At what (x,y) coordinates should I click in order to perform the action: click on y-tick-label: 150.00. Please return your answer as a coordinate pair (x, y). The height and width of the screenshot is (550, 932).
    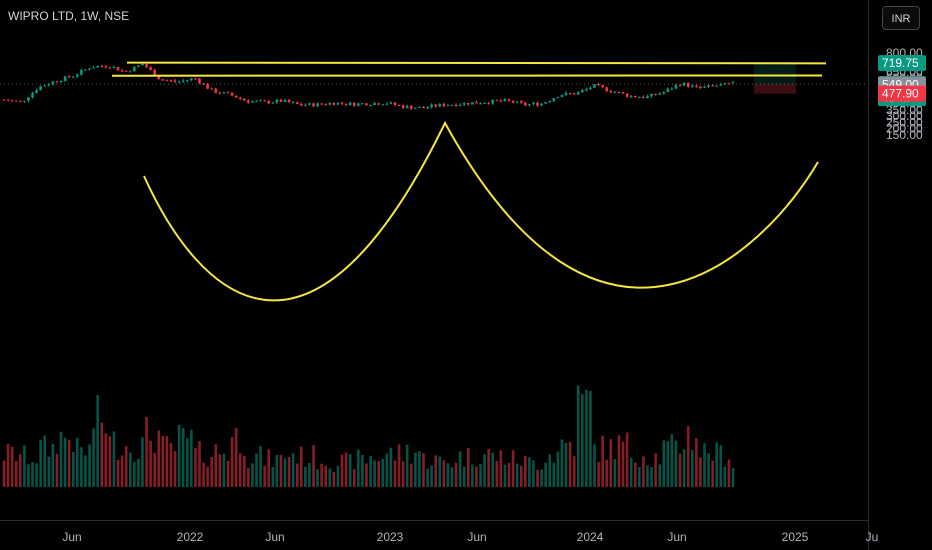
    Looking at the image, I should click on (904, 135).